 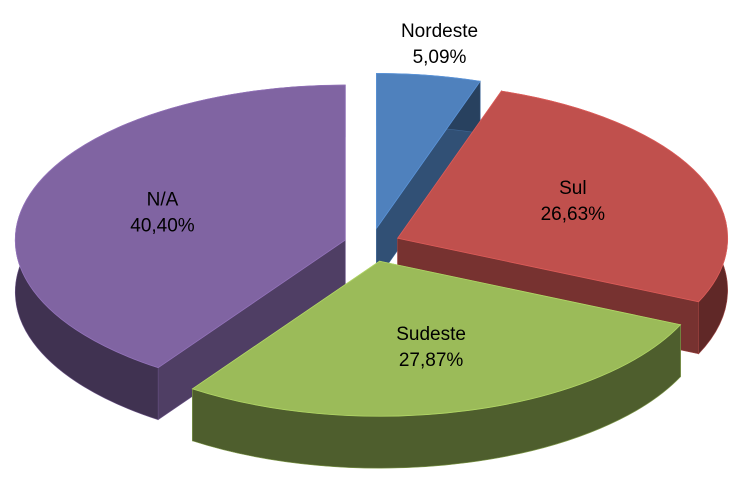 What do you see at coordinates (431, 334) in the screenshot?
I see `slice-label: Sudeste` at bounding box center [431, 334].